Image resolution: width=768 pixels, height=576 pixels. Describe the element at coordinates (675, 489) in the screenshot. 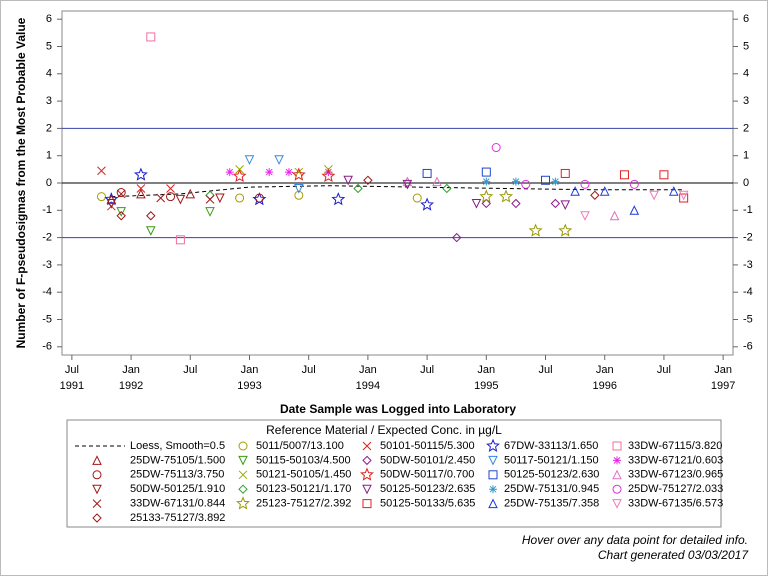

I see `legend-label: 25DW-75127/2.033` at that location.